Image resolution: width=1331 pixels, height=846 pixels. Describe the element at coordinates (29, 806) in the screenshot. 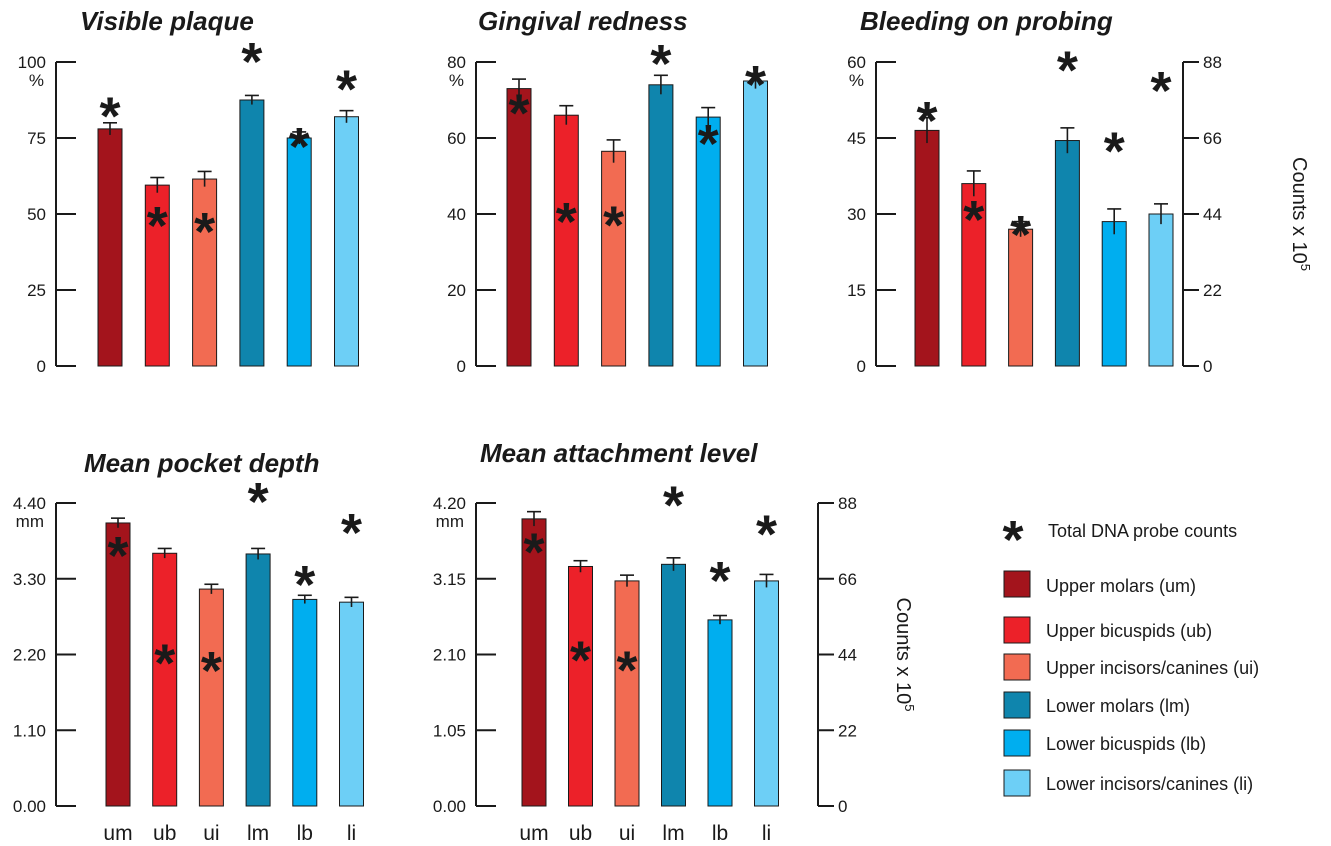

I see `y-tick-label: 0.00` at that location.